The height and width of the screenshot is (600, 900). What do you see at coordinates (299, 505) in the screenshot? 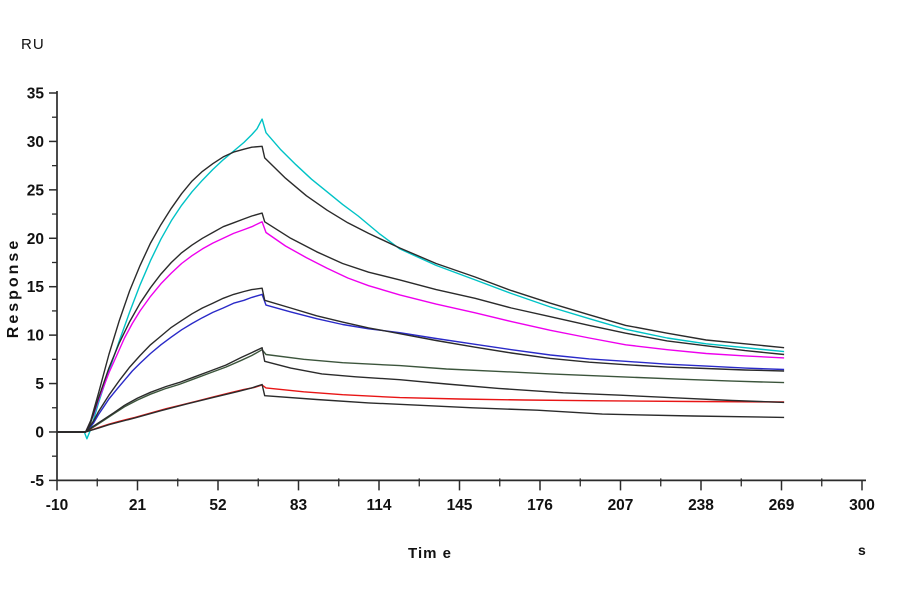
I see `x-tick-label: 83` at bounding box center [299, 505].